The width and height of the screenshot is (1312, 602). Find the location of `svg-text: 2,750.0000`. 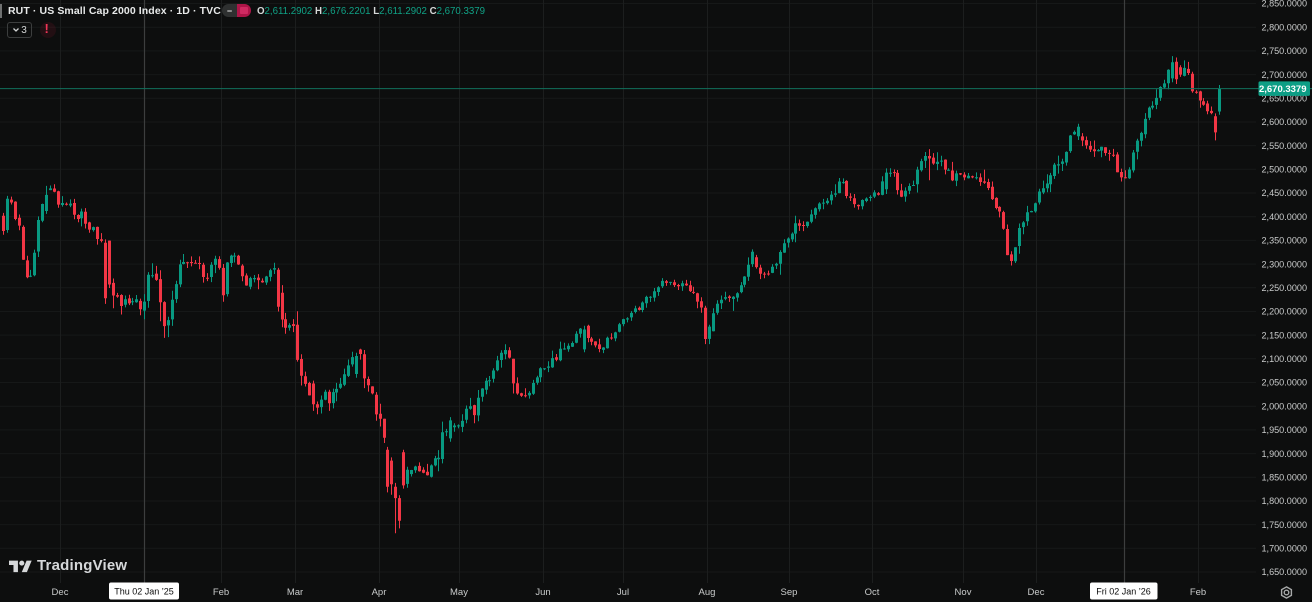

svg-text: 2,750.0000 is located at coordinates (1284, 51).